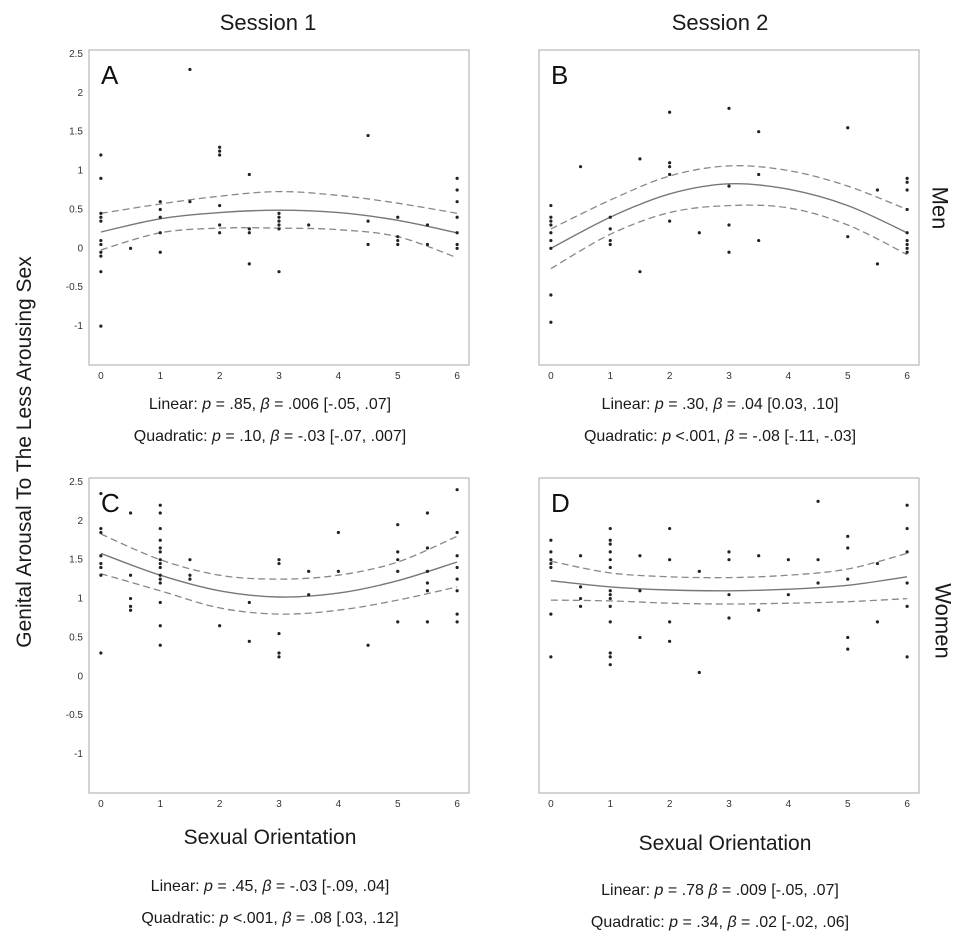 This screenshot has height=941, width=956. Describe the element at coordinates (268, 22) in the screenshot. I see `column-header-session-1: Session 1` at that location.